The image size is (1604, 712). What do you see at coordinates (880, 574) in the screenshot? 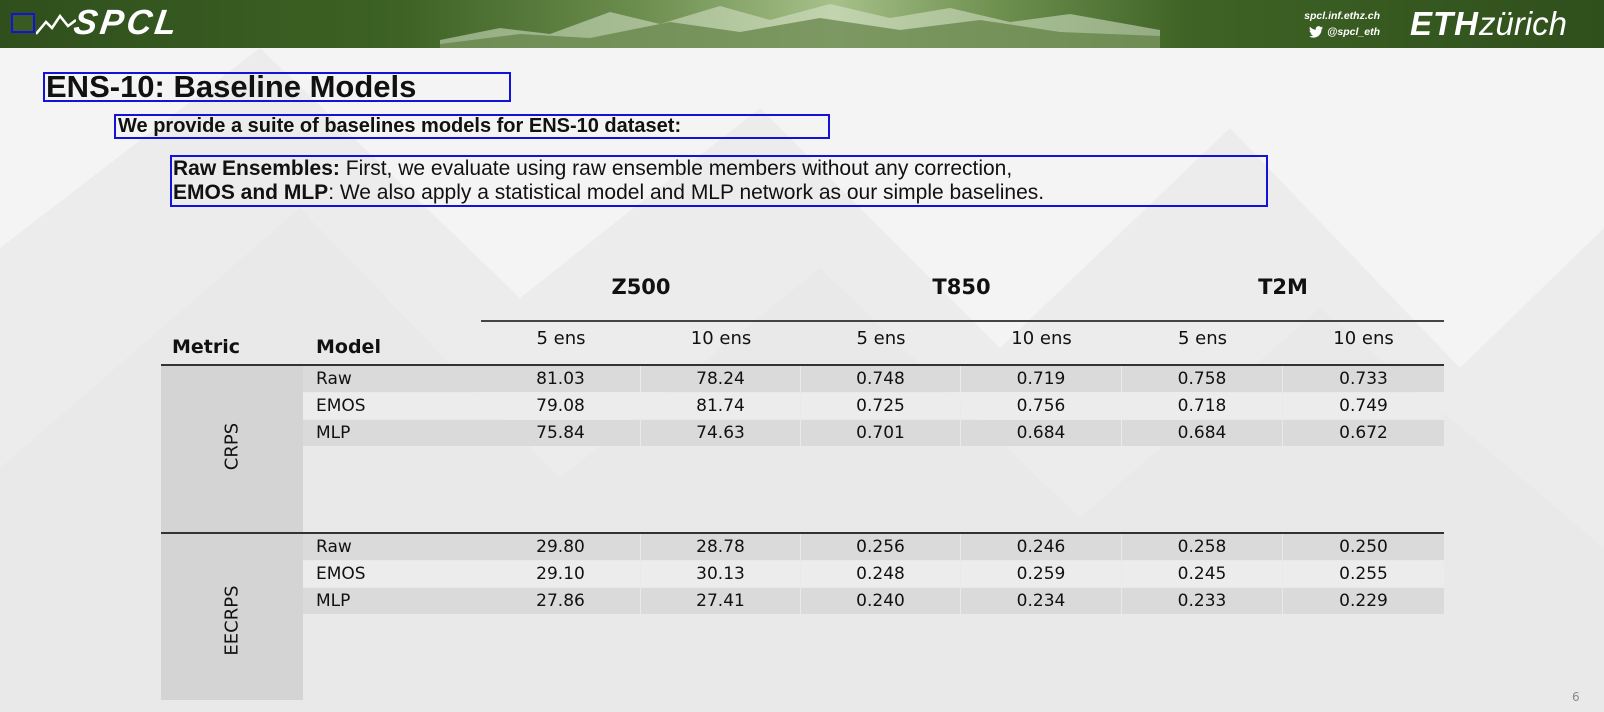
I see `value-cell: 0.248` at bounding box center [880, 574].